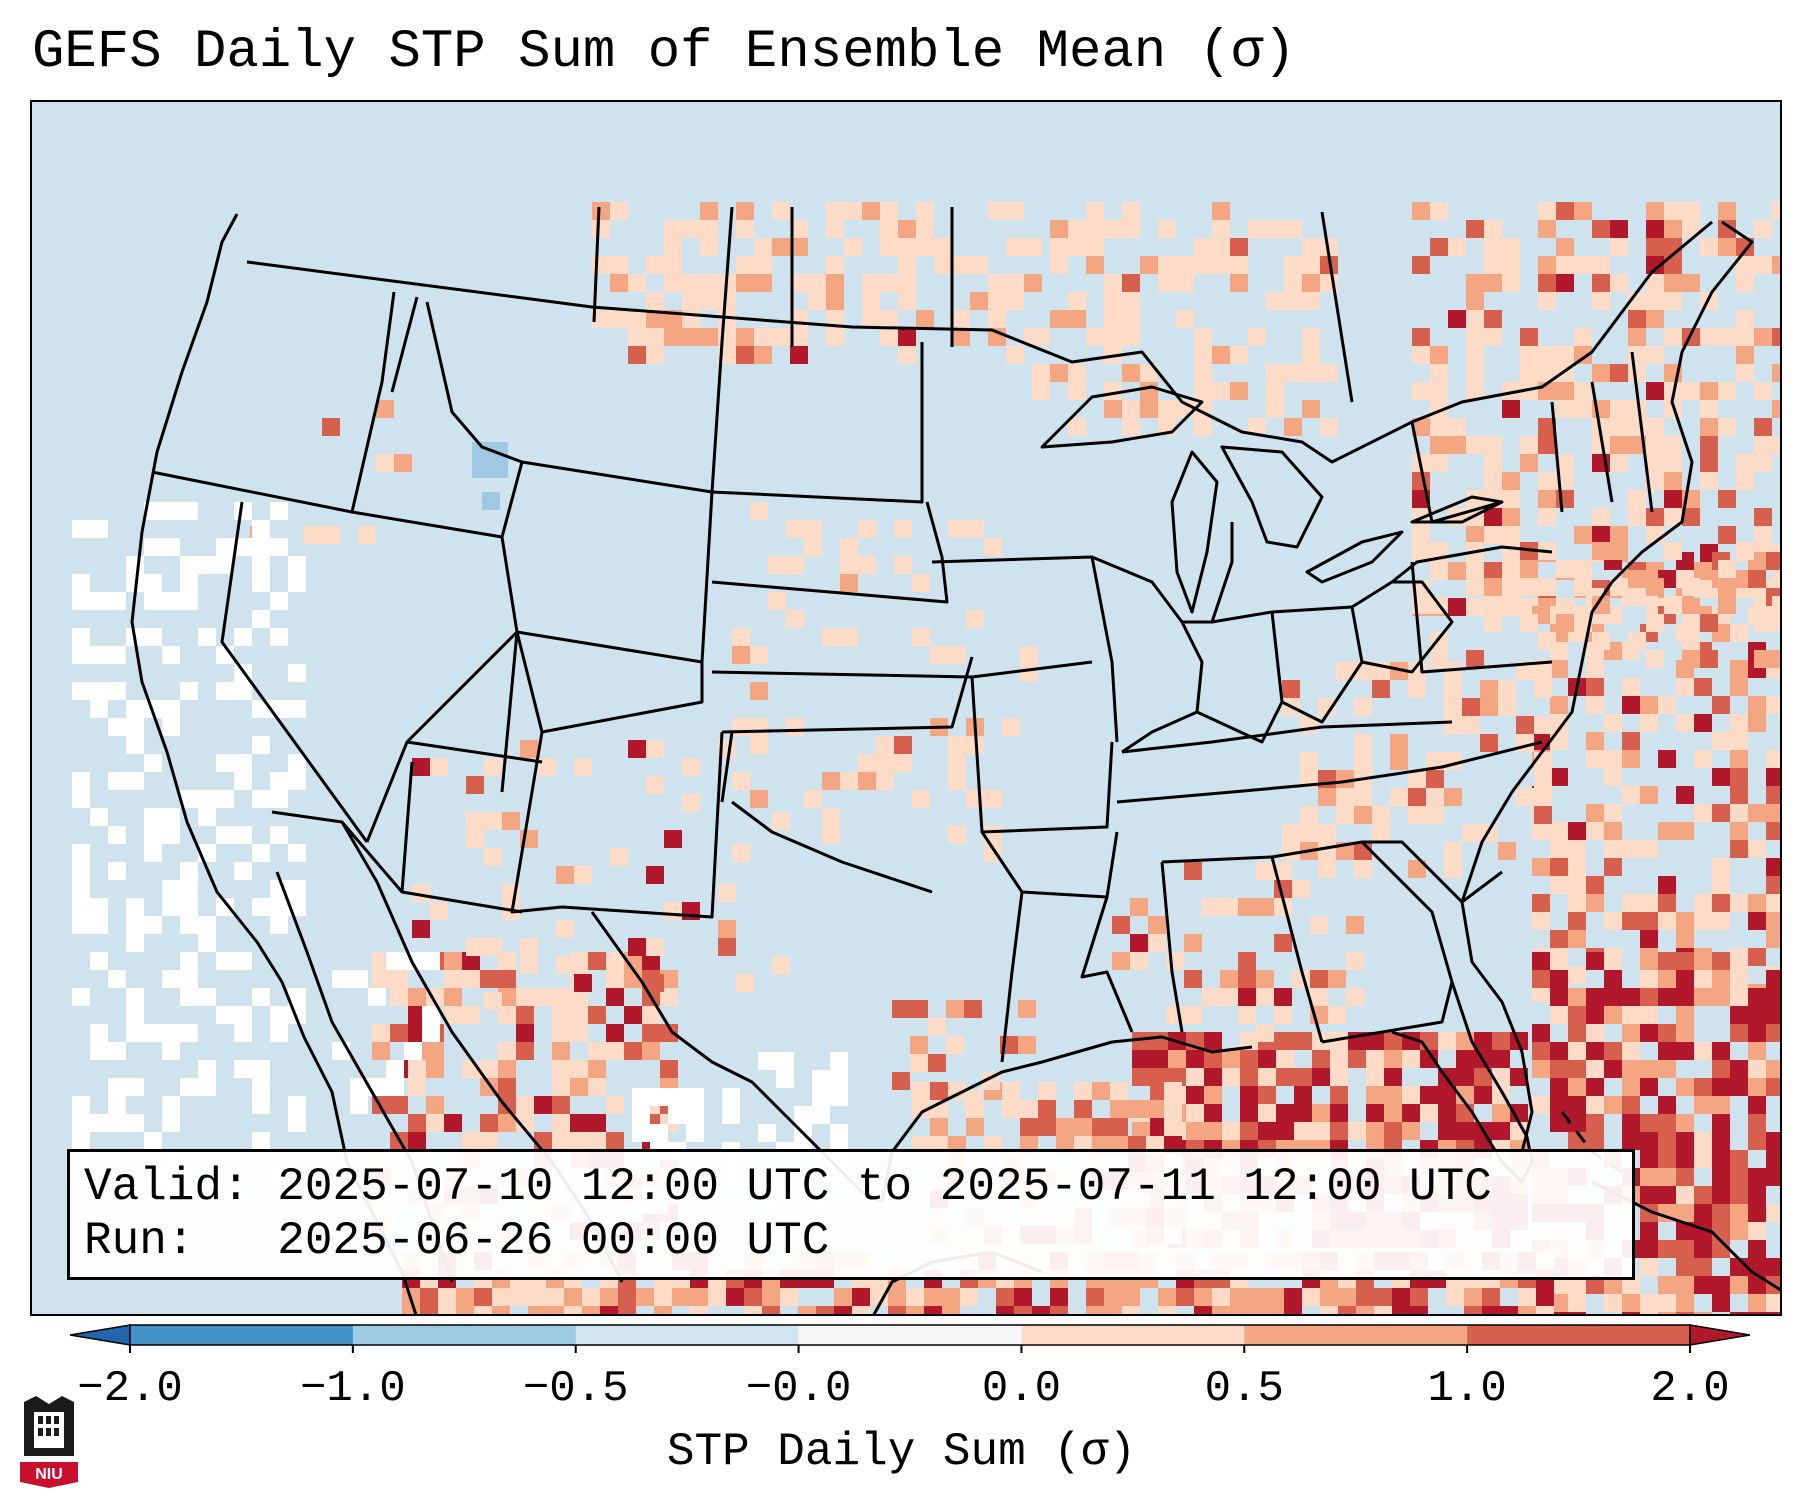 The height and width of the screenshot is (1506, 1803). Describe the element at coordinates (798, 1389) in the screenshot. I see `colorbar-tick-label: −0.0` at that location.